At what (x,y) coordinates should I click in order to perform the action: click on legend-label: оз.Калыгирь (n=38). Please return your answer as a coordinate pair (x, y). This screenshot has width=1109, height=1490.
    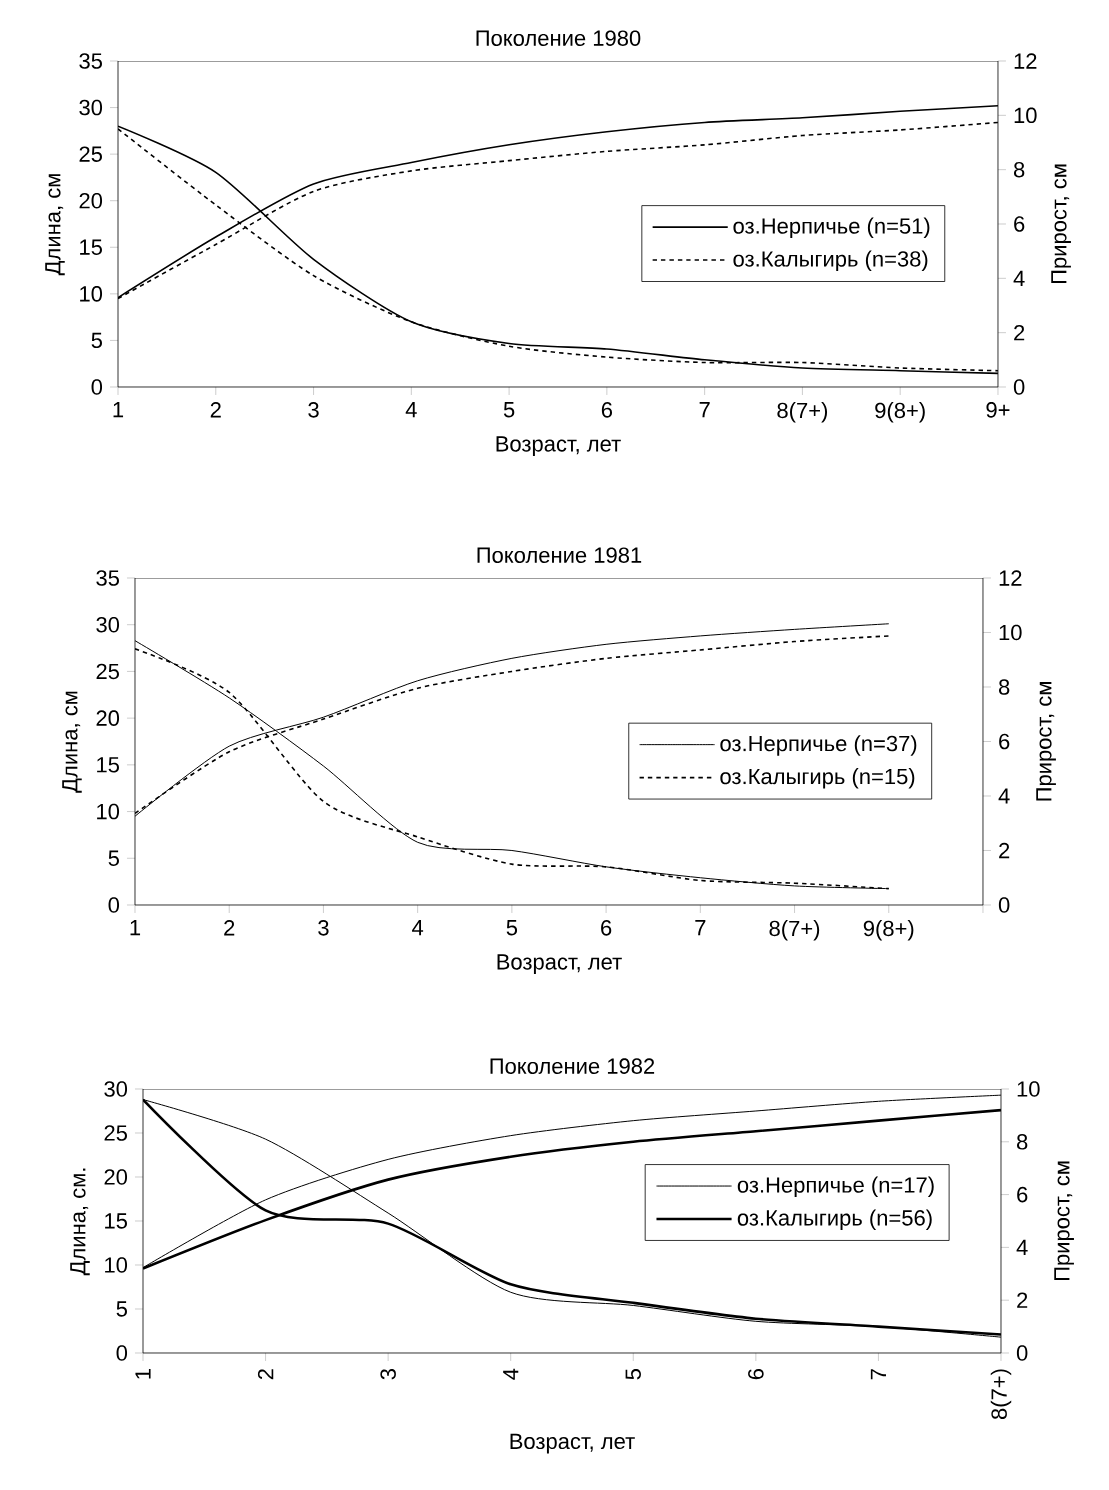
    Looking at the image, I should click on (830, 261).